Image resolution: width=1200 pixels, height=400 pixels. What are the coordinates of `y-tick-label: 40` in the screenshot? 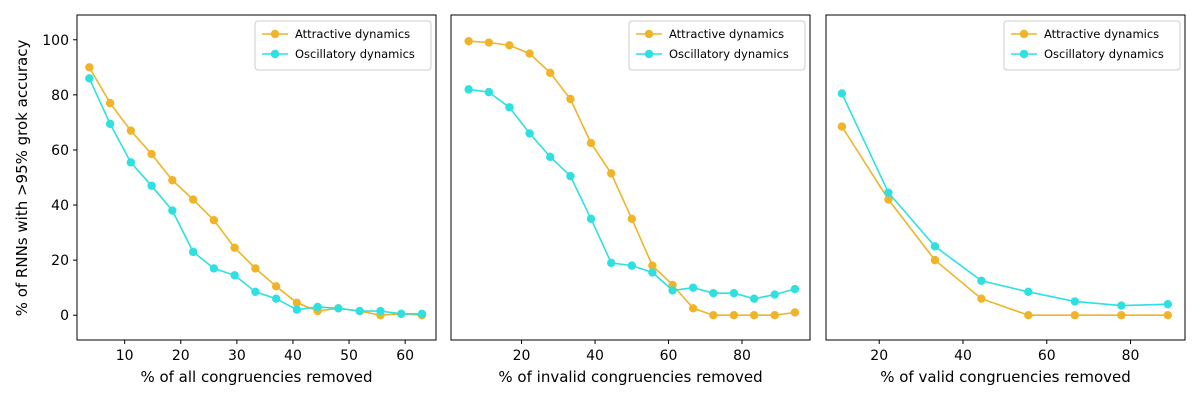 It's located at (60, 206).